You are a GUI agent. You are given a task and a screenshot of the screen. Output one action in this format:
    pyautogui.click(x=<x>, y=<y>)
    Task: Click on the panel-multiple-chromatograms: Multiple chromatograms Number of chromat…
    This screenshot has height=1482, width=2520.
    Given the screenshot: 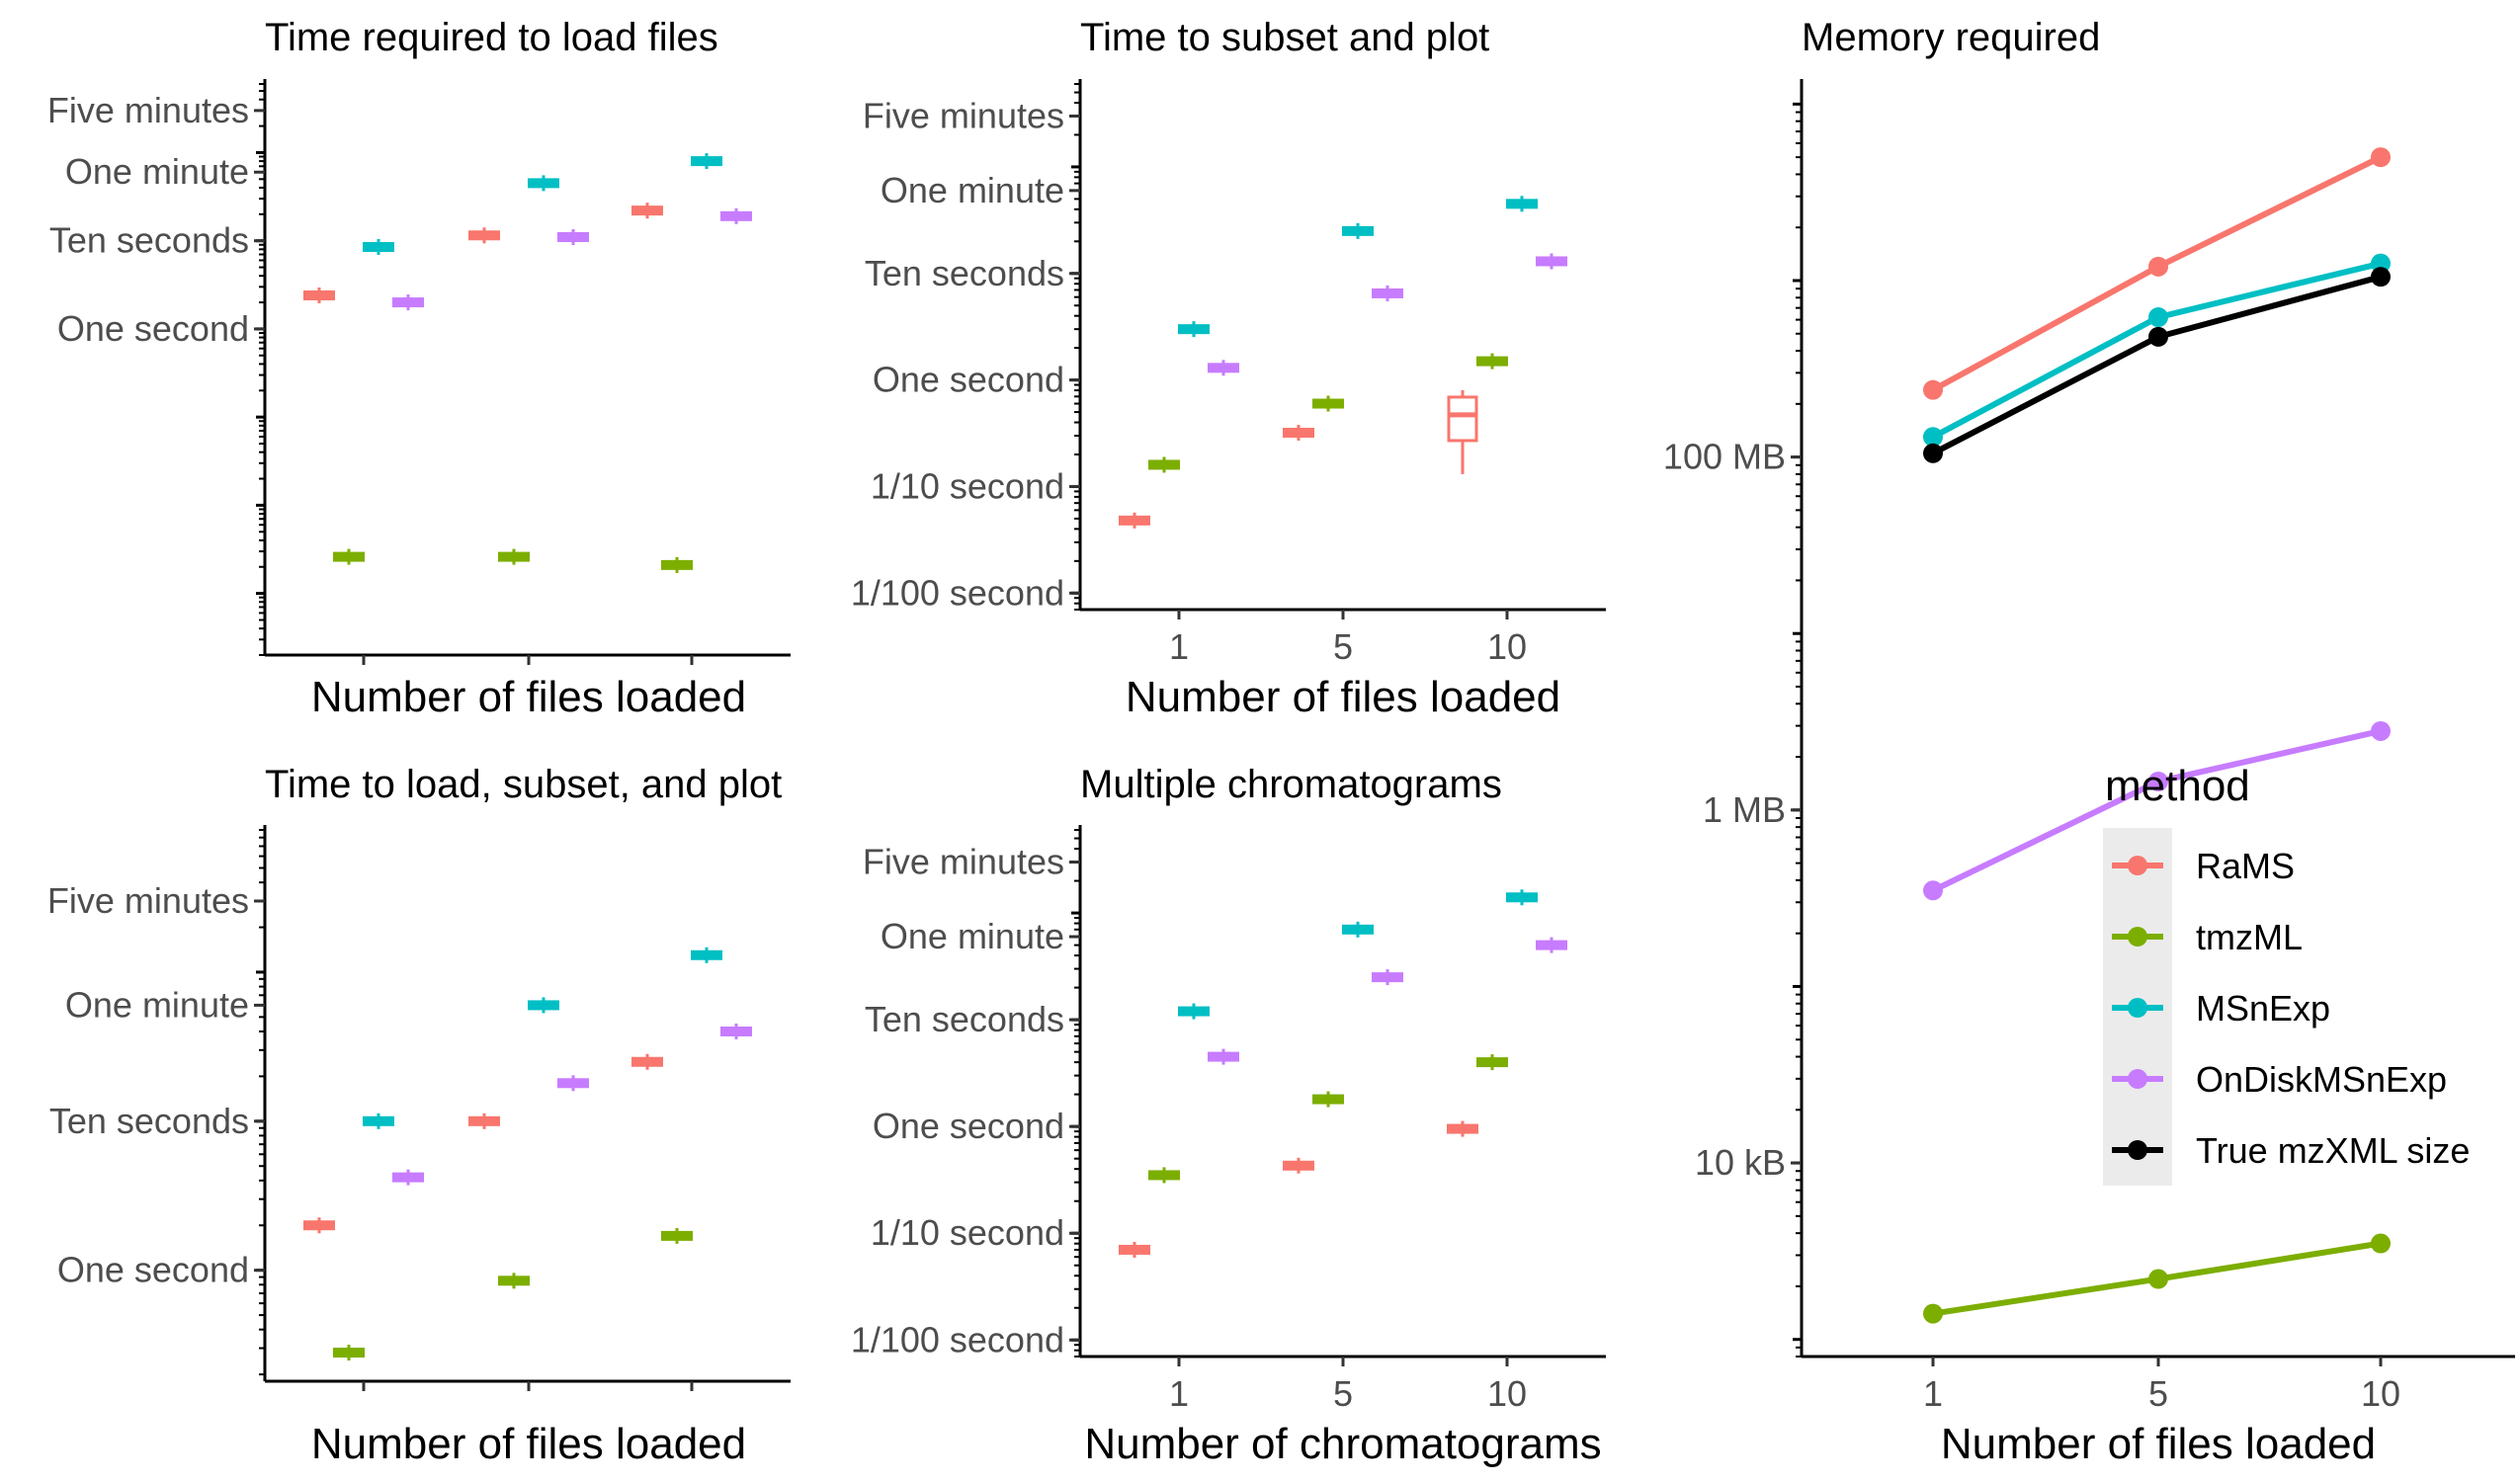 What is the action you would take?
    pyautogui.click(x=1228, y=1115)
    